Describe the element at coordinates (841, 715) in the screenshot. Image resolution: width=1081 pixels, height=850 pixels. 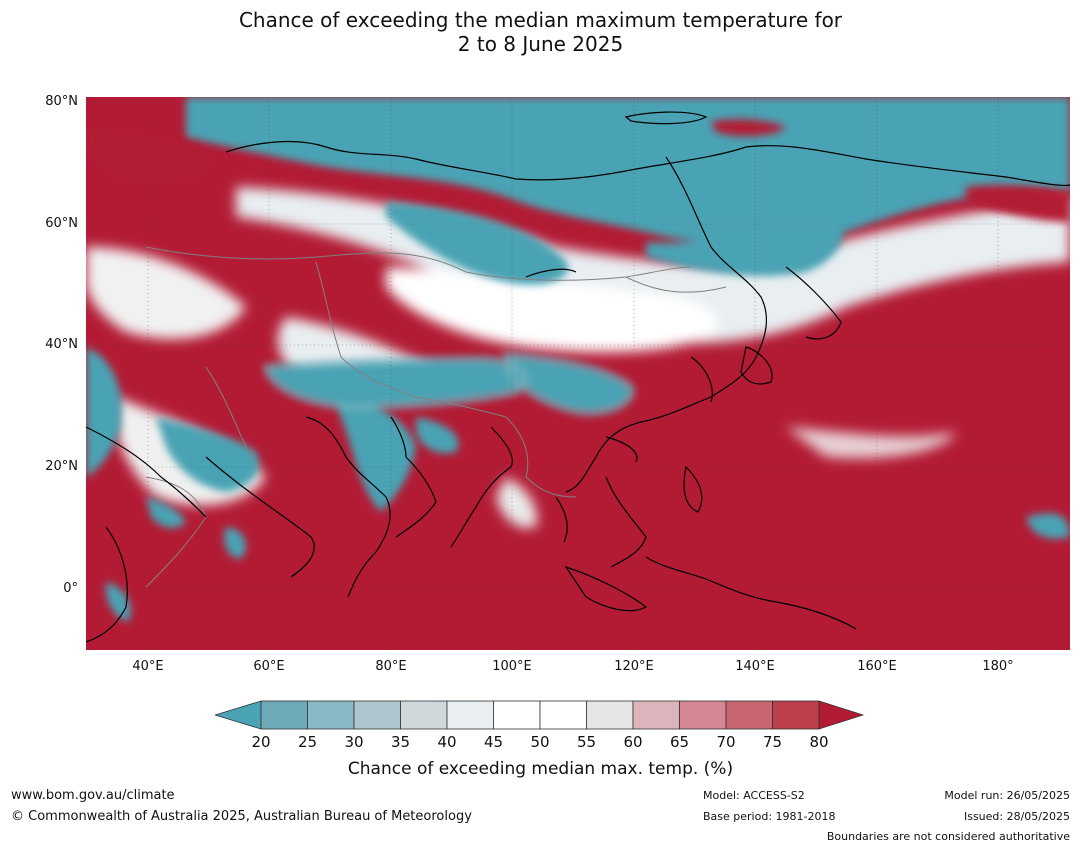
I see `colorbar-extend-high` at that location.